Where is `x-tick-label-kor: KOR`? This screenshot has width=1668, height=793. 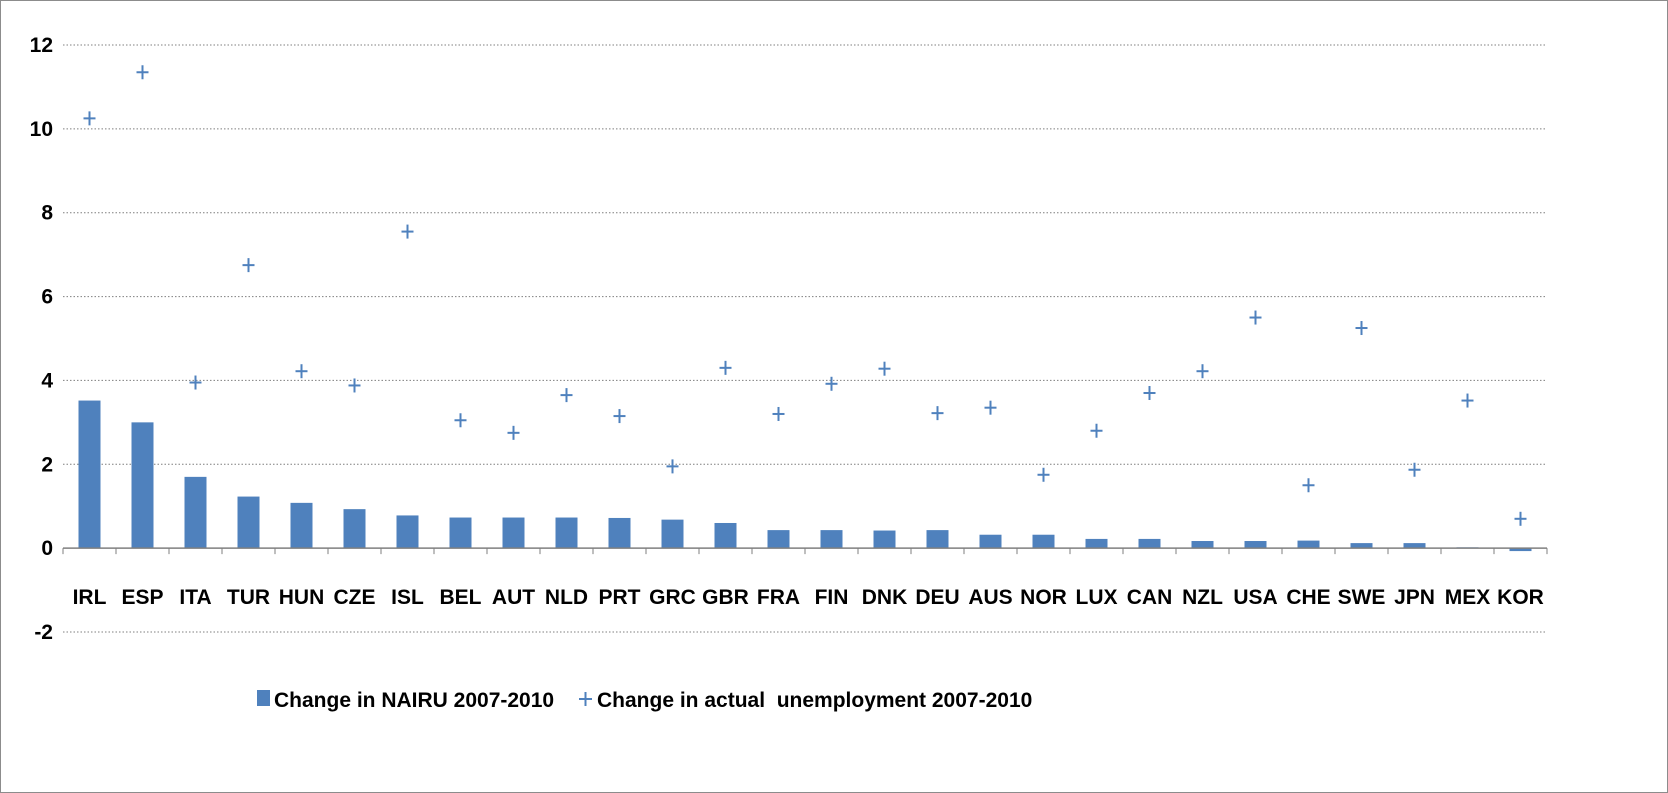
x-tick-label-kor: KOR is located at coordinates (1520, 597).